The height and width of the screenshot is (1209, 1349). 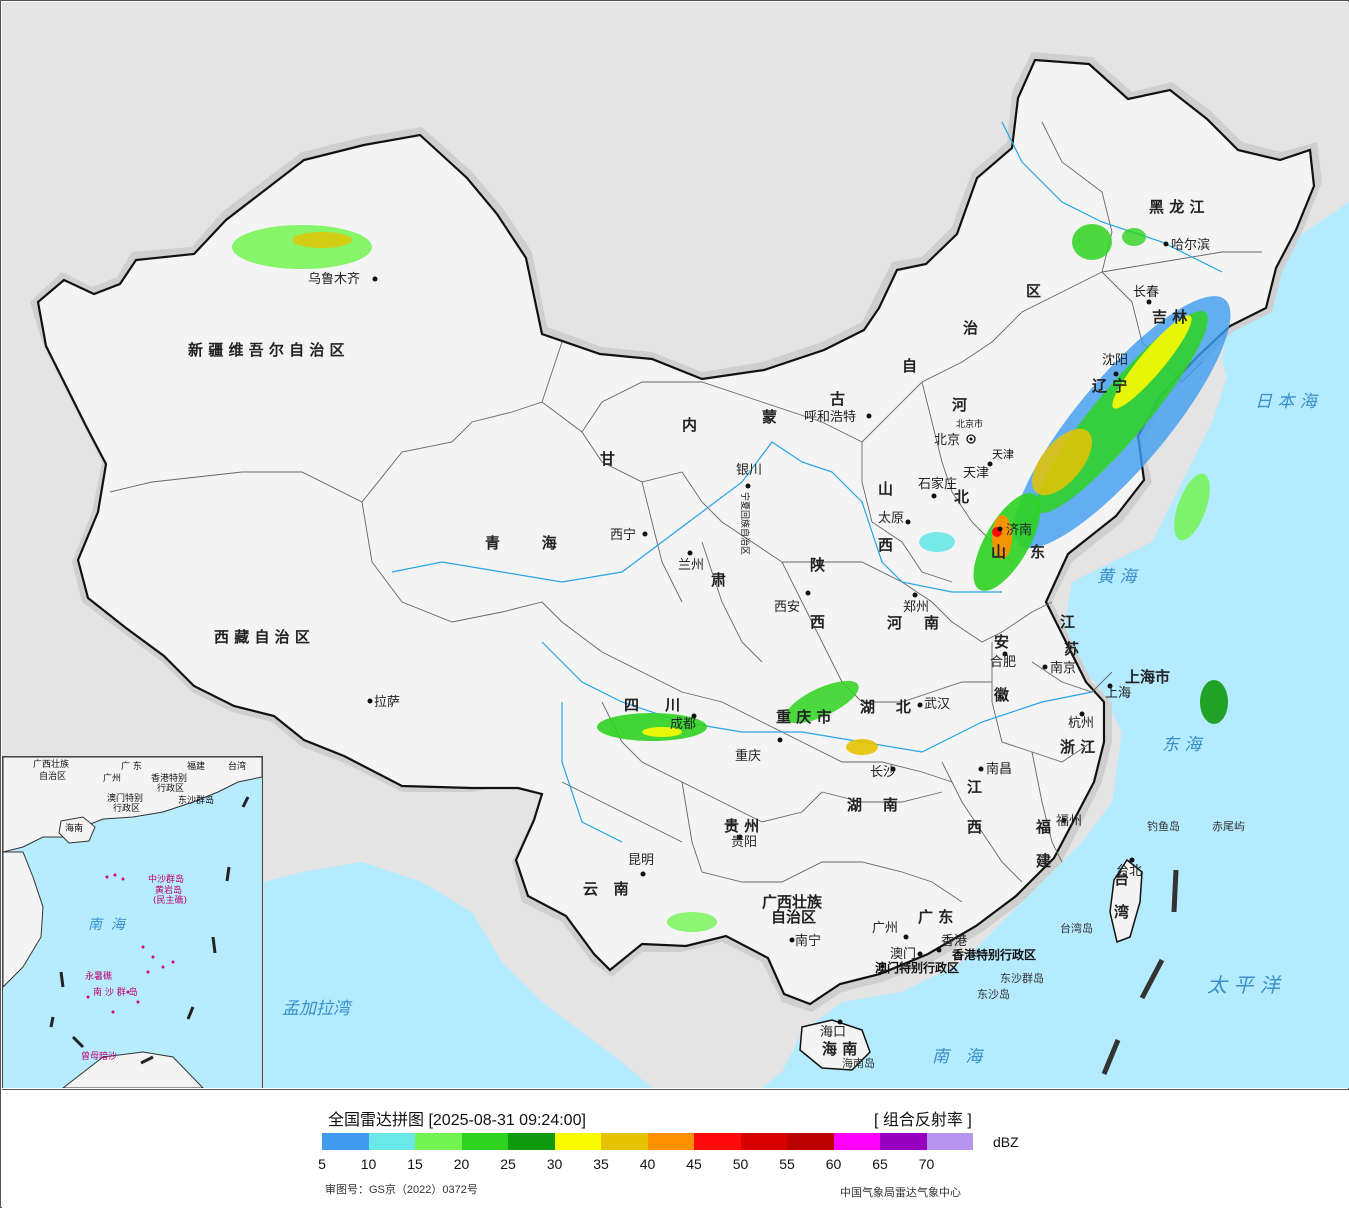 What do you see at coordinates (683, 724) in the screenshot?
I see `city-label-chengdu: 成都` at bounding box center [683, 724].